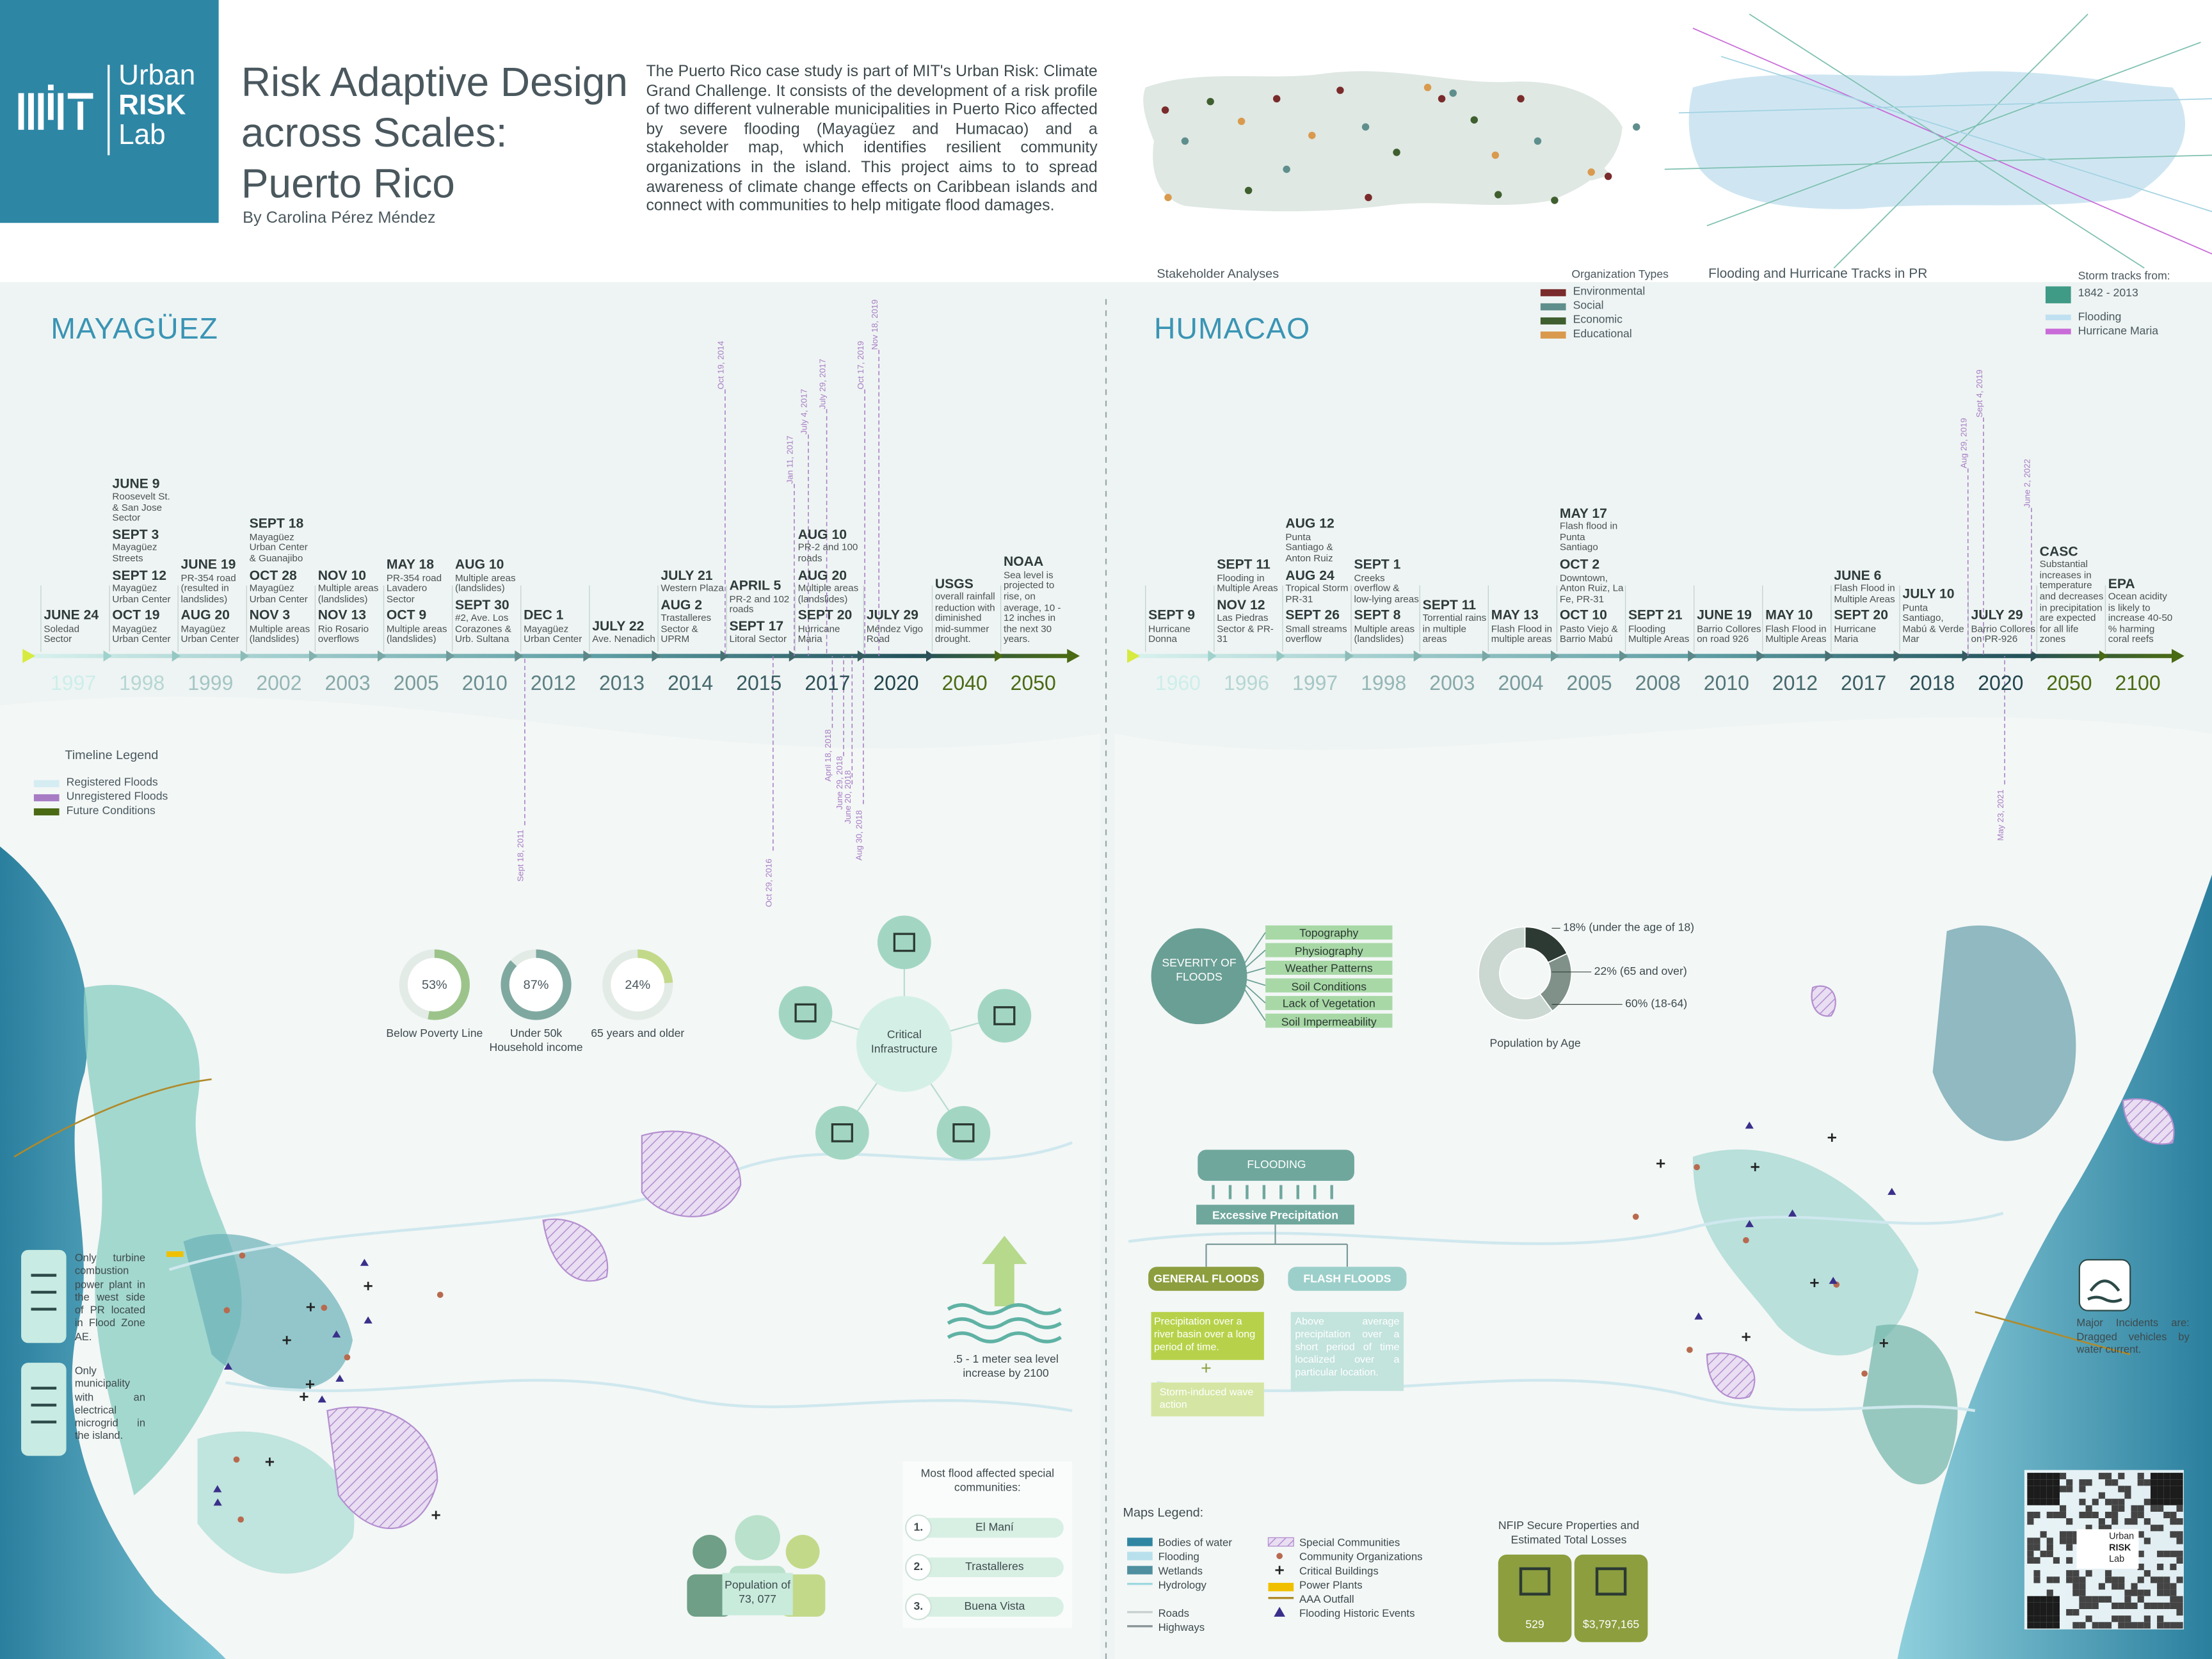 This screenshot has height=1659, width=2212. What do you see at coordinates (2138, 684) in the screenshot?
I see `year-label: 2100` at bounding box center [2138, 684].